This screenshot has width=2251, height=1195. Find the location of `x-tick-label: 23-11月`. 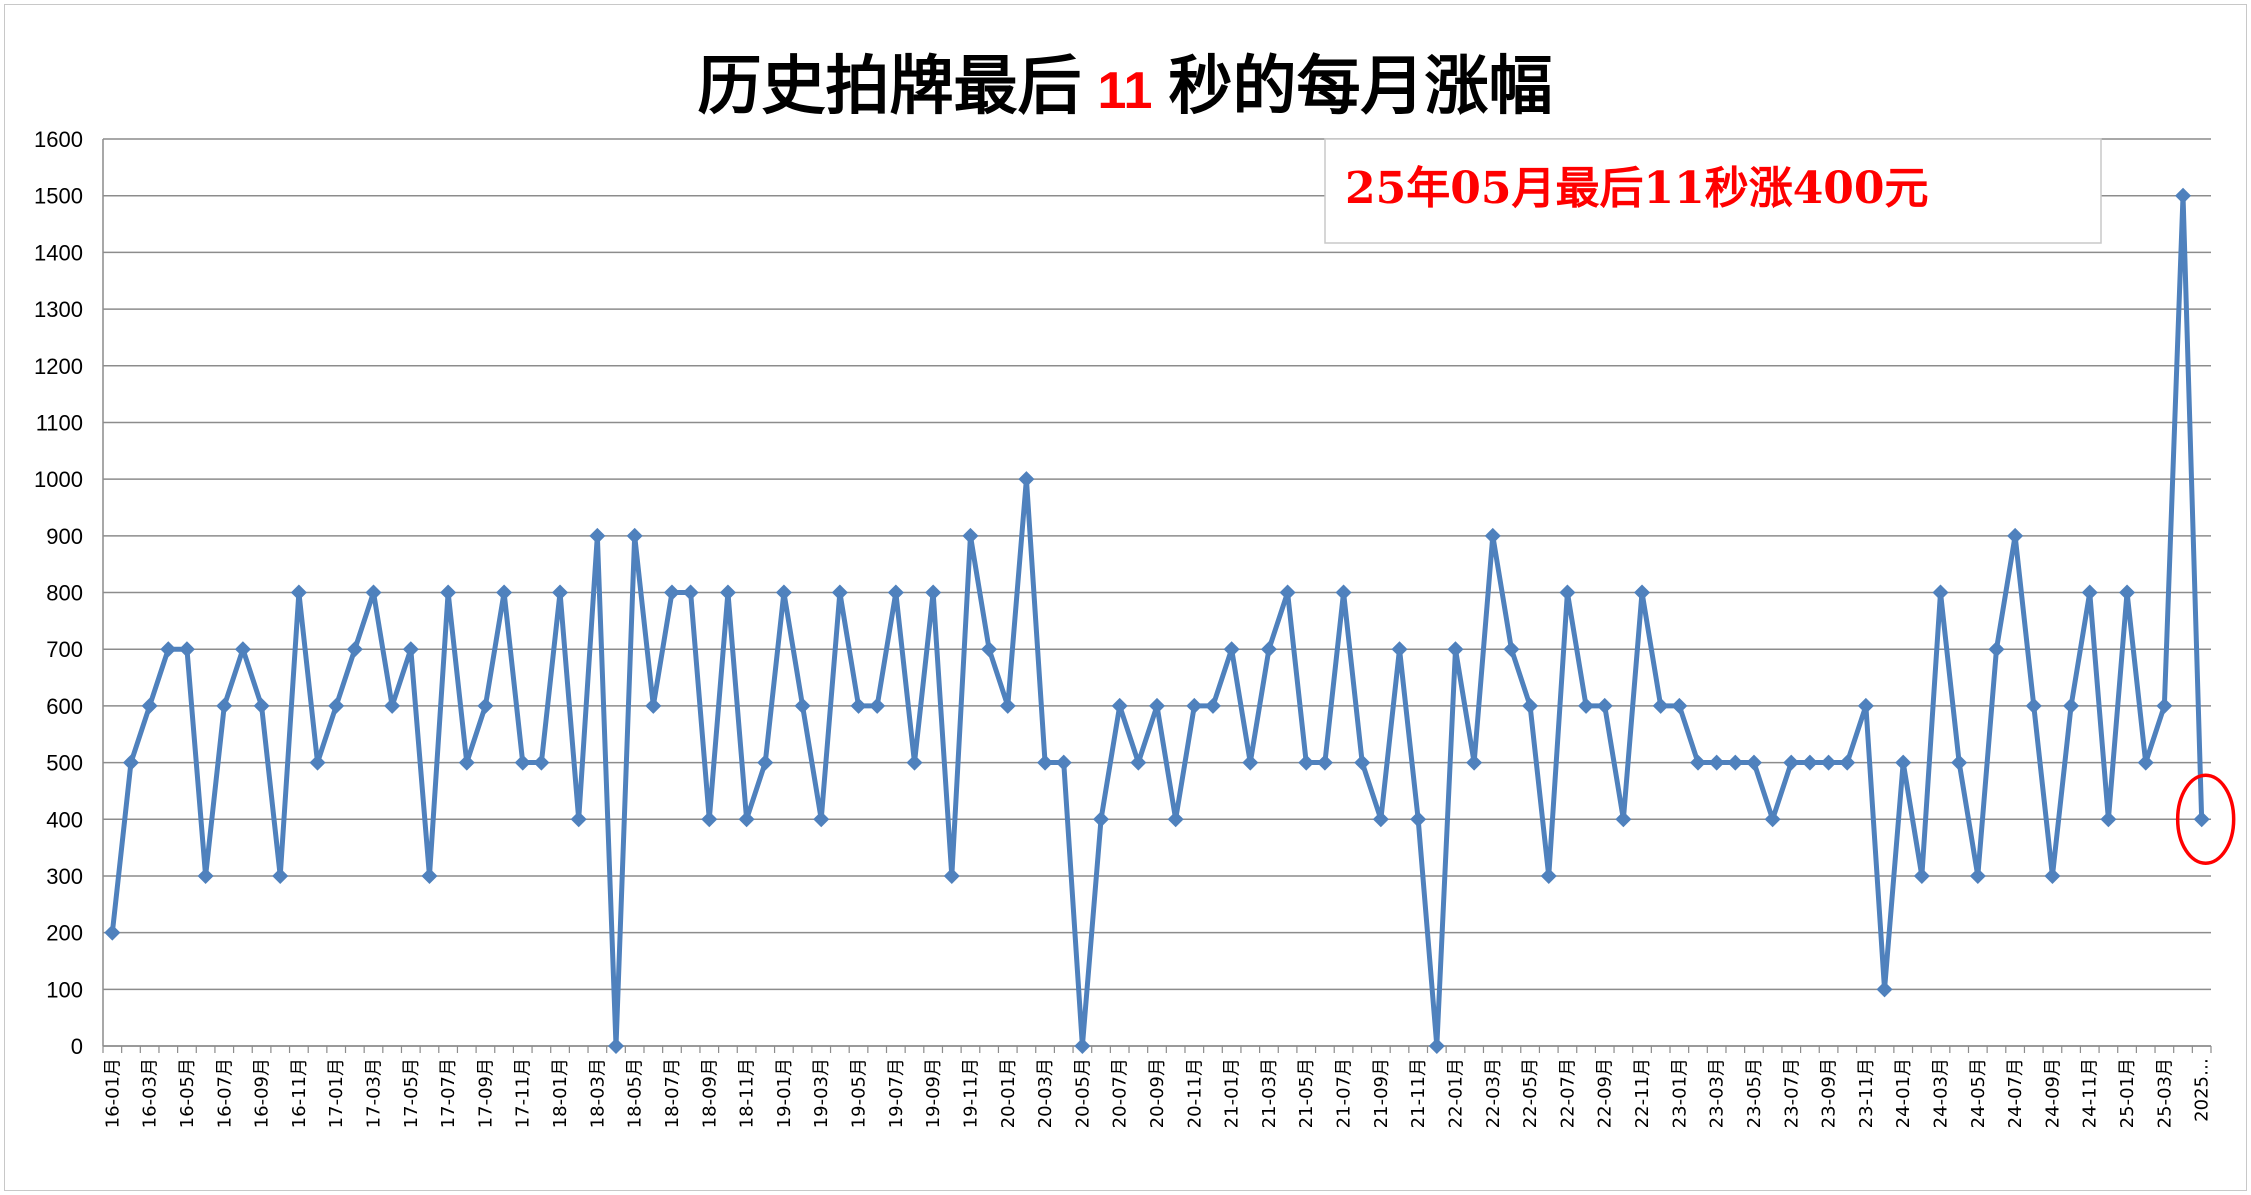

x-tick-label: 23-11月 is located at coordinates (1866, 1093).